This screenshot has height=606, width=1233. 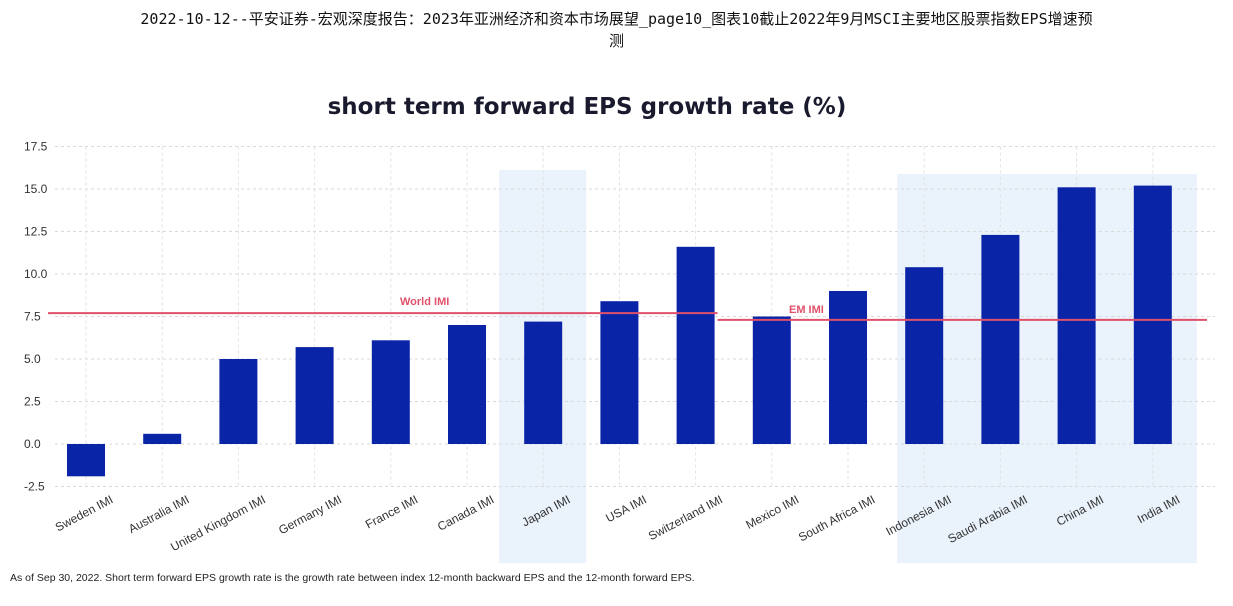 I want to click on bar-sweden-imi, so click(x=86, y=460).